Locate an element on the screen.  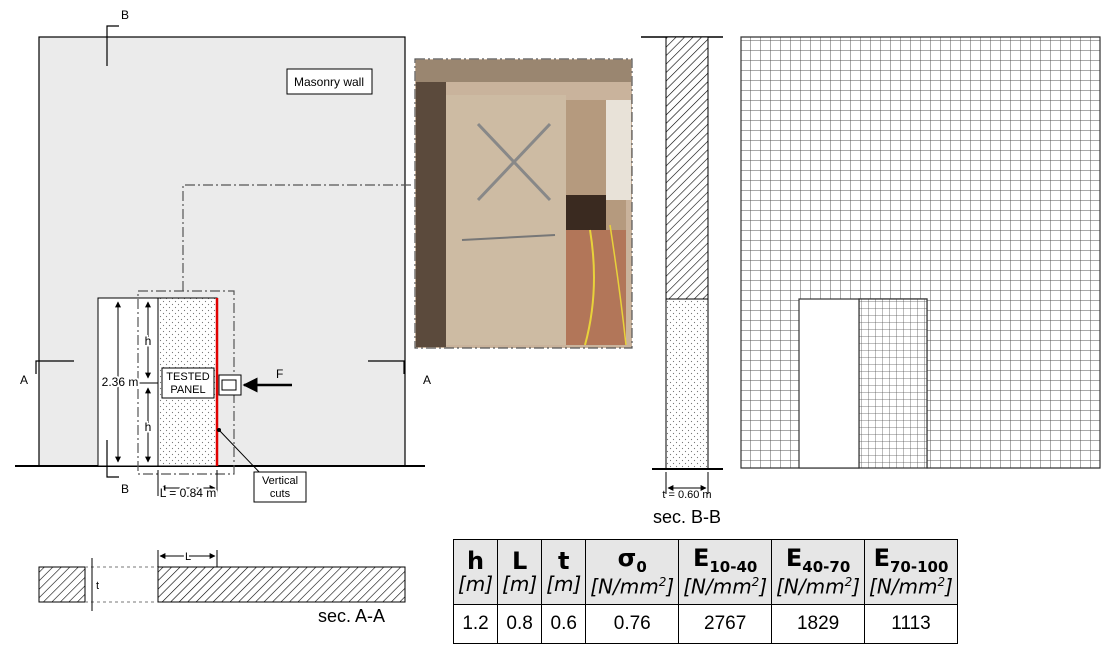
section-aa: L t sec. A-A is located at coordinates (222, 587).